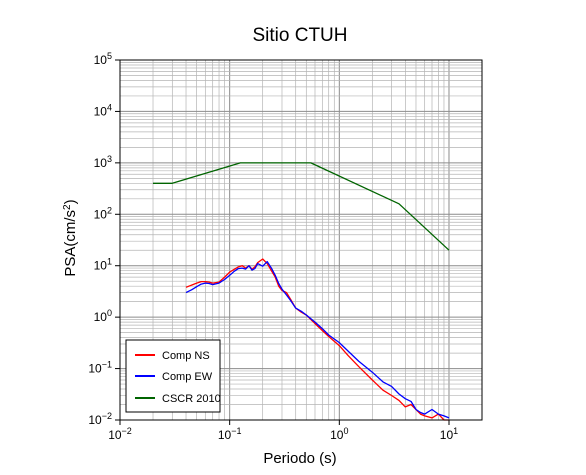  I want to click on legend: Comp NS Comp EW CSCR 2010, so click(173, 376).